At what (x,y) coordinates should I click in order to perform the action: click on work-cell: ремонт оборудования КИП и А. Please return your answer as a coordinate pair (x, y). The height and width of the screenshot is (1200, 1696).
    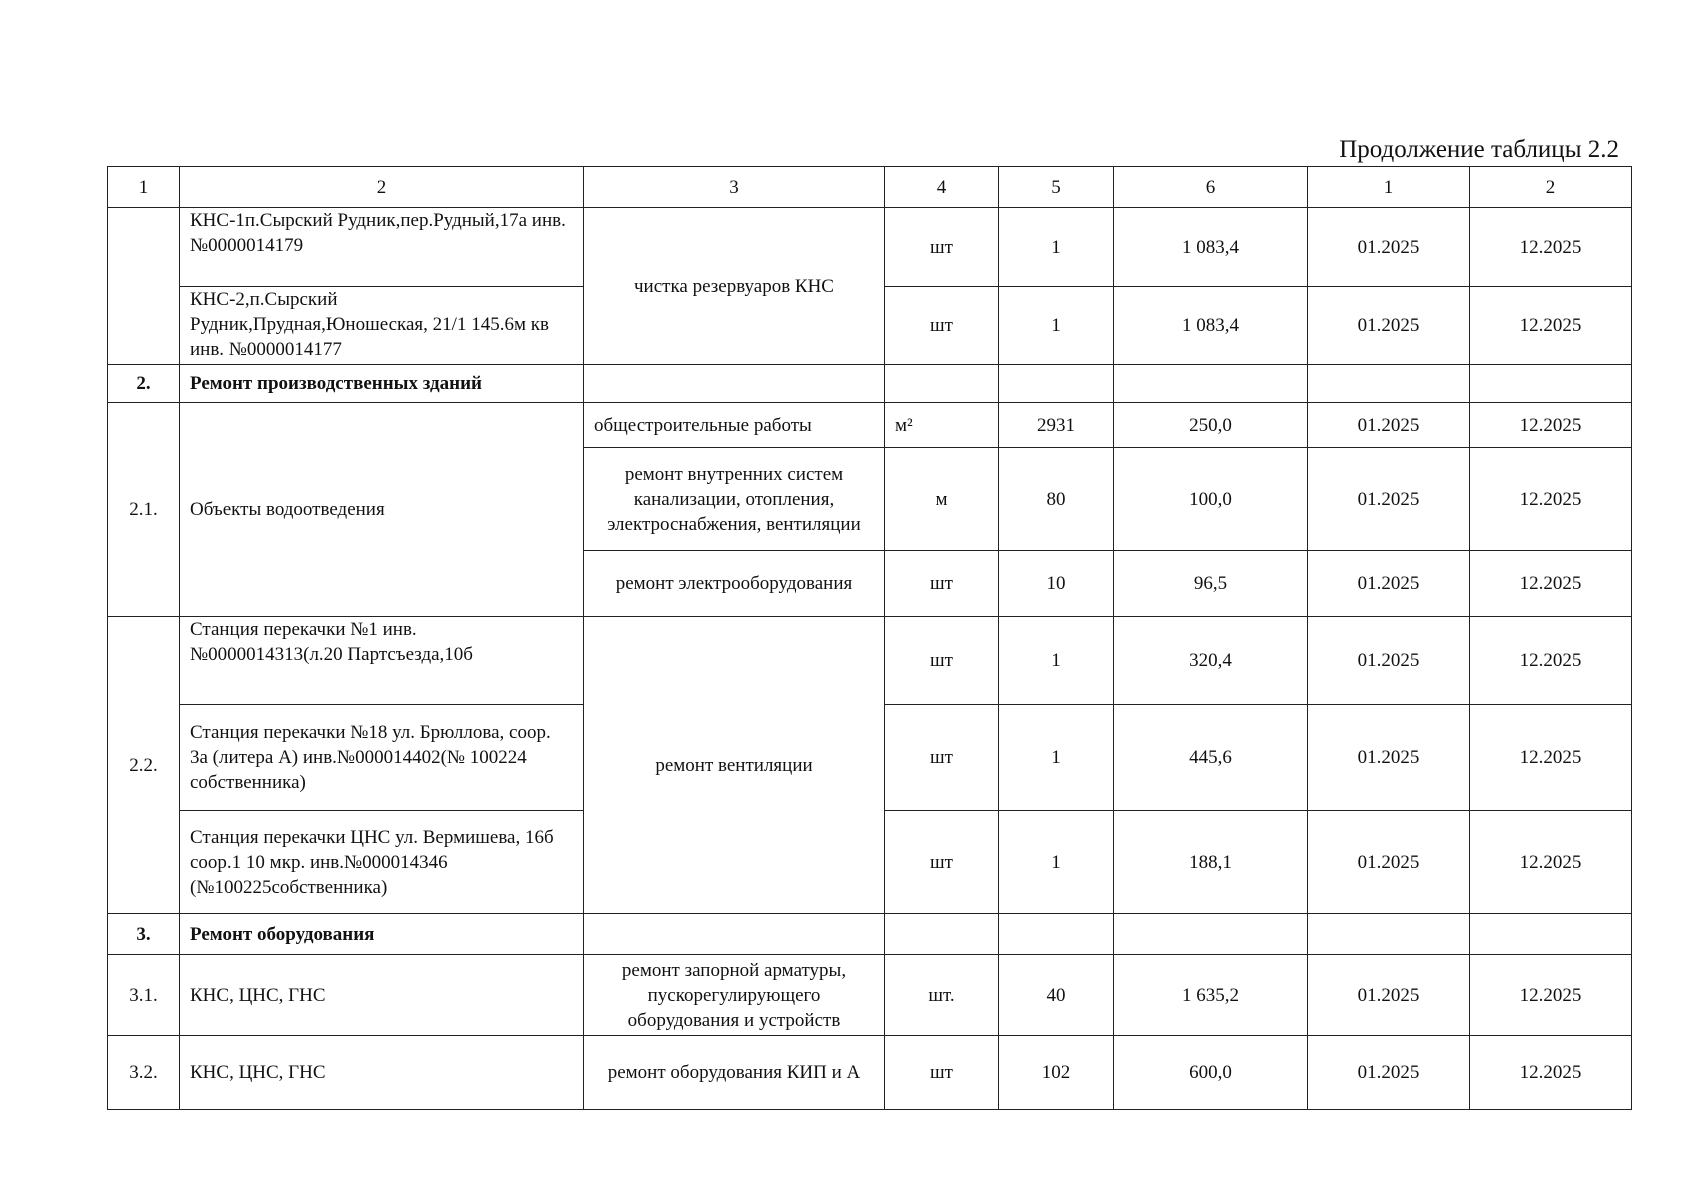
    Looking at the image, I should click on (734, 1072).